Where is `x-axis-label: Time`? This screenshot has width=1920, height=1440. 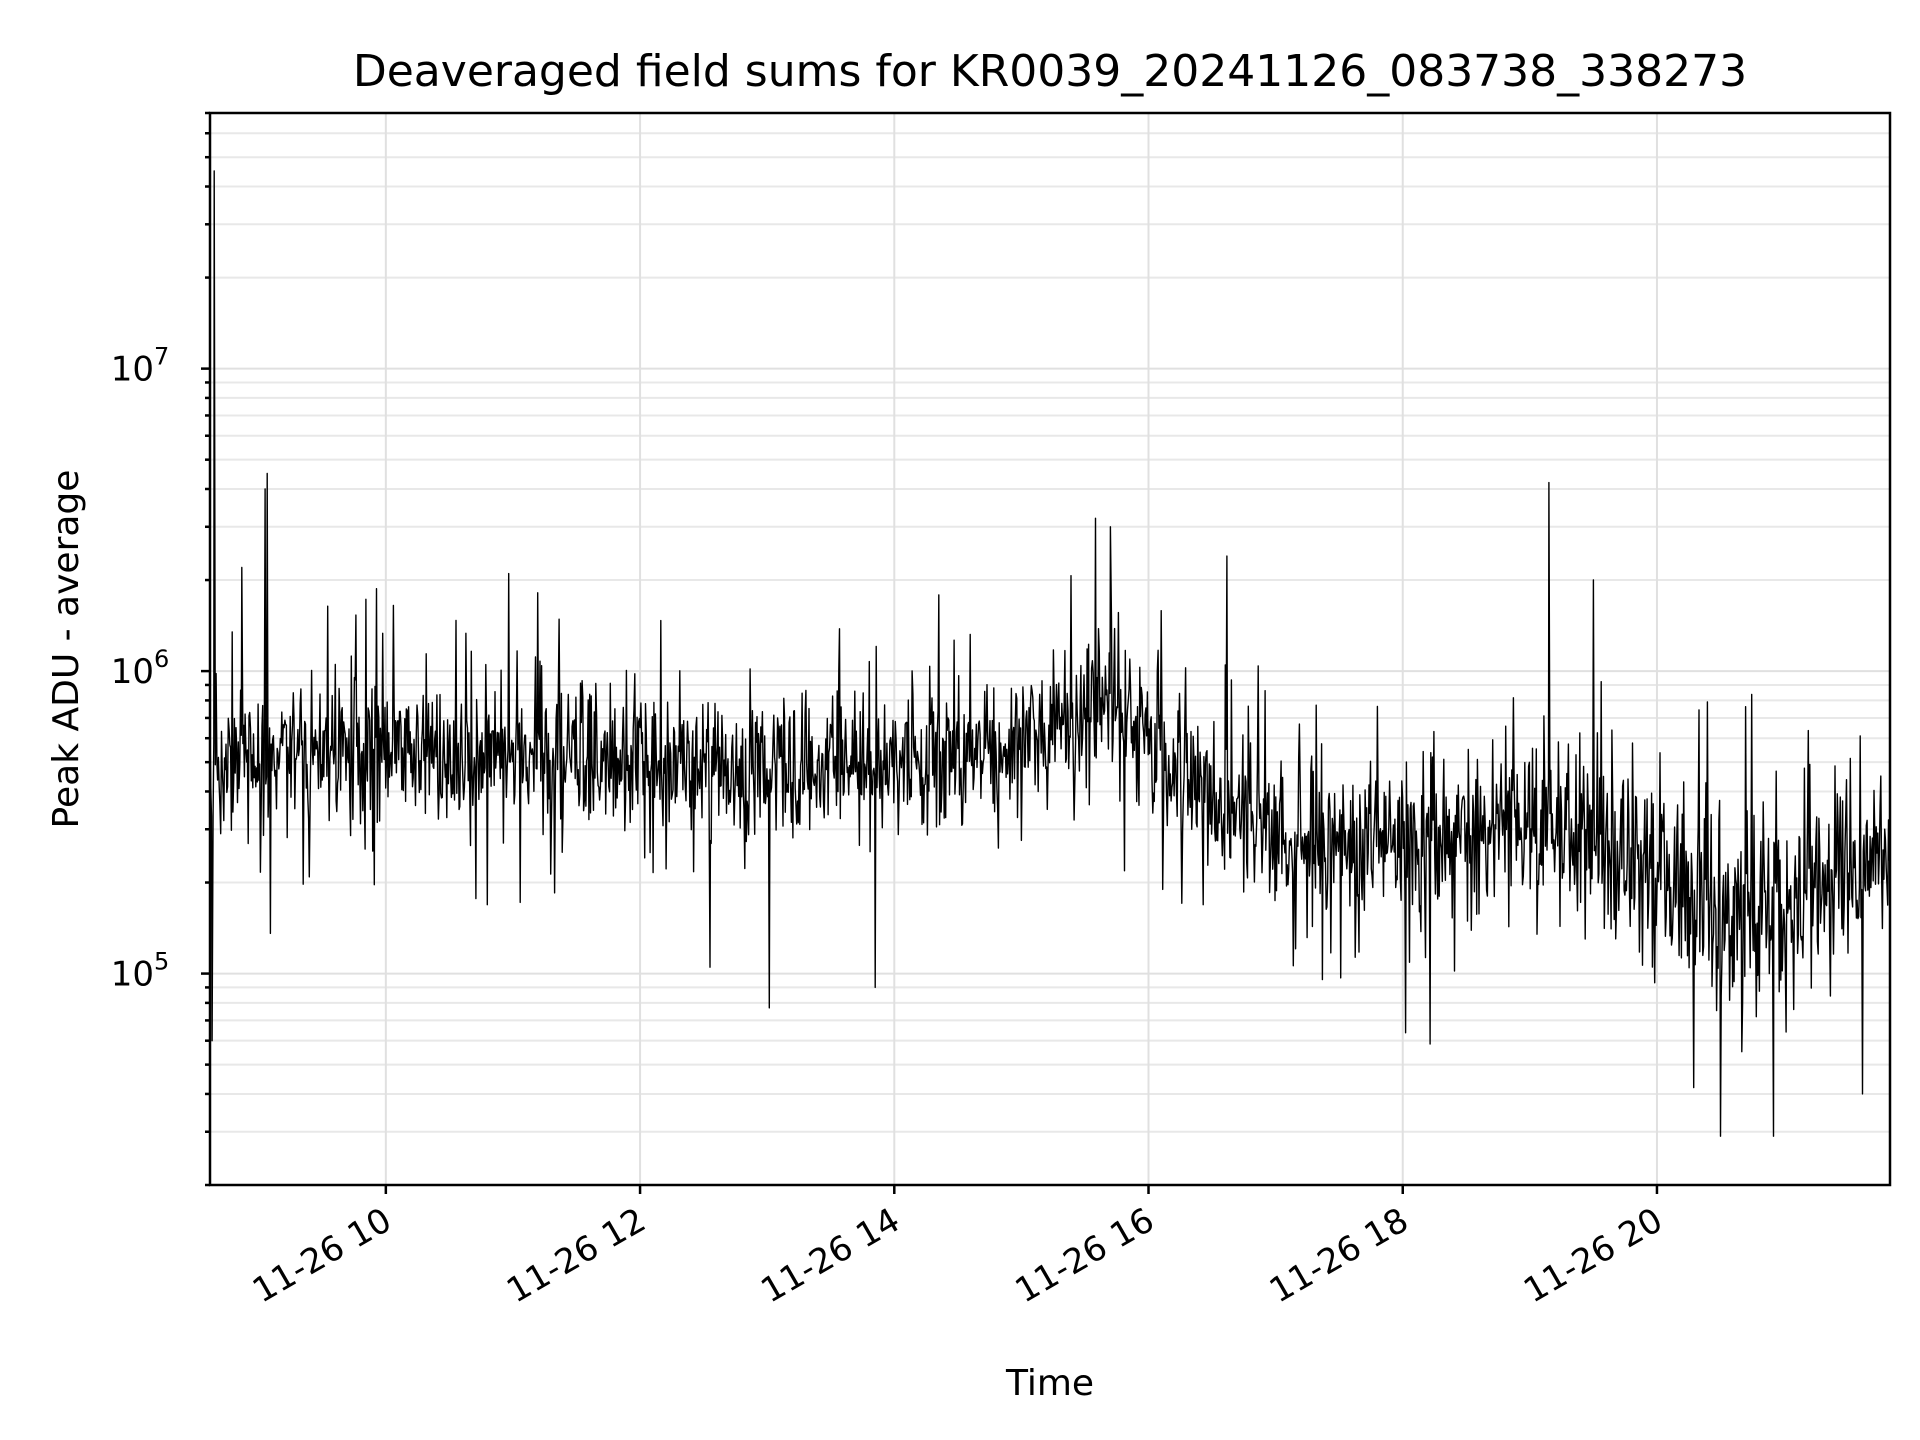
x-axis-label: Time is located at coordinates (1049, 1383).